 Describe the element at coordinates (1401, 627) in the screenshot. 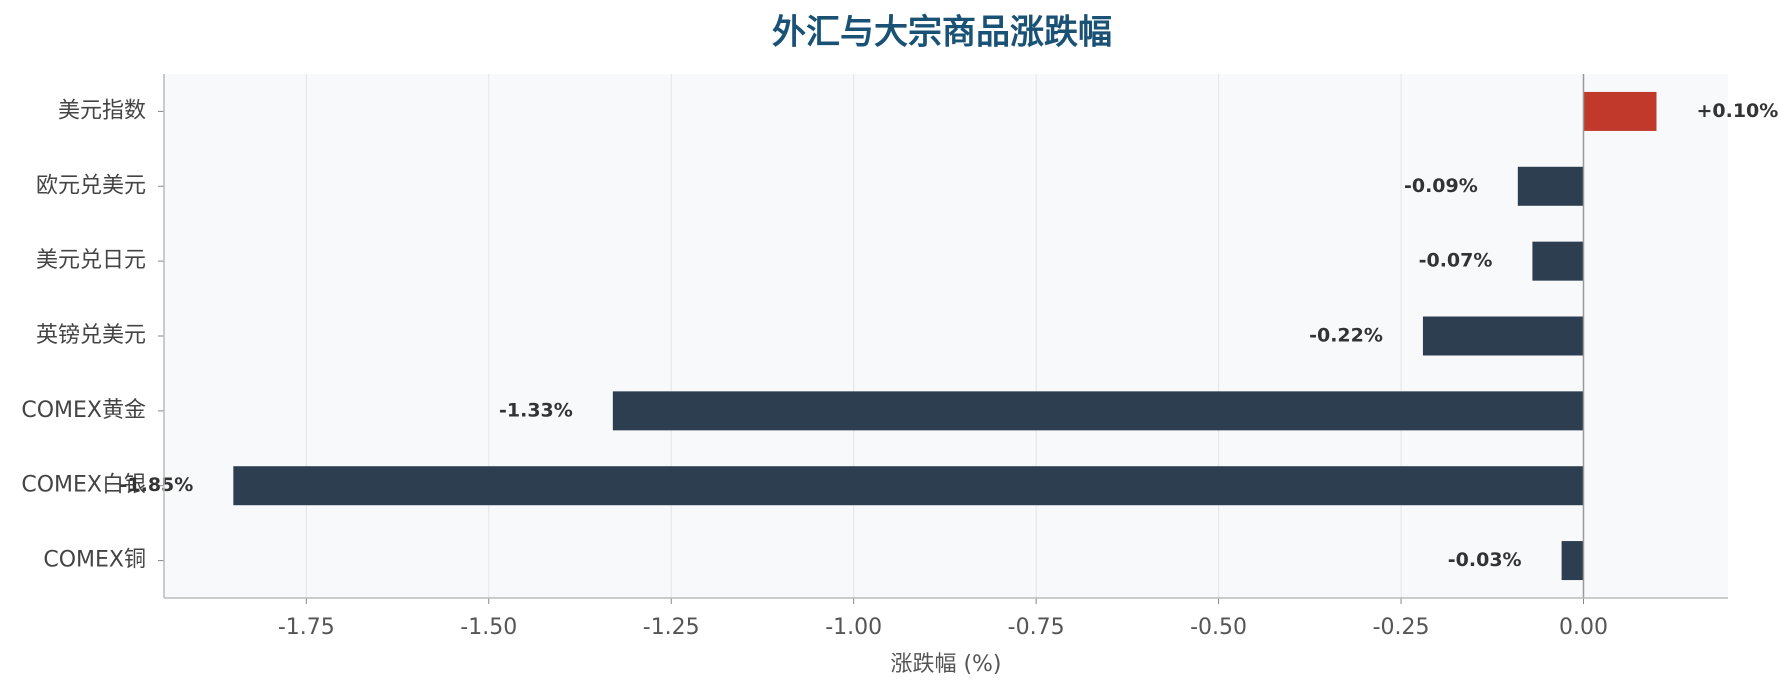

I see `x-tick-label: -0.25` at that location.